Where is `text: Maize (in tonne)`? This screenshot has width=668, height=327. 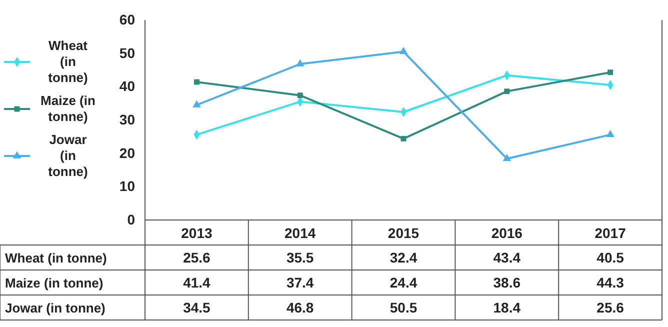
text: Maize (in tonne) is located at coordinates (54, 283).